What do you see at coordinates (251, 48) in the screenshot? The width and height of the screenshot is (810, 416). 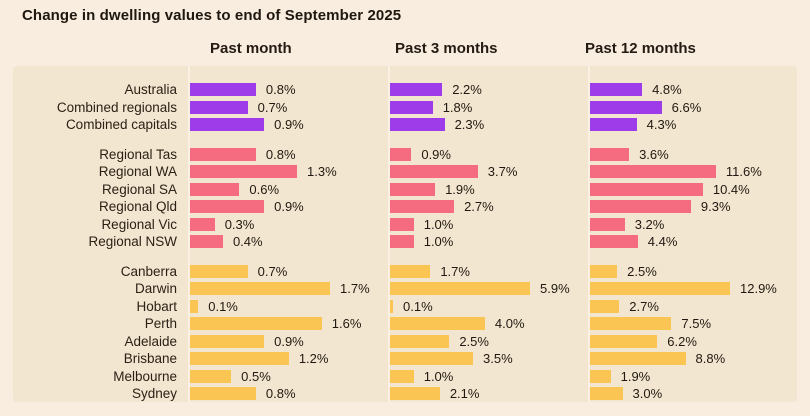 I see `column-header-label: Past month` at bounding box center [251, 48].